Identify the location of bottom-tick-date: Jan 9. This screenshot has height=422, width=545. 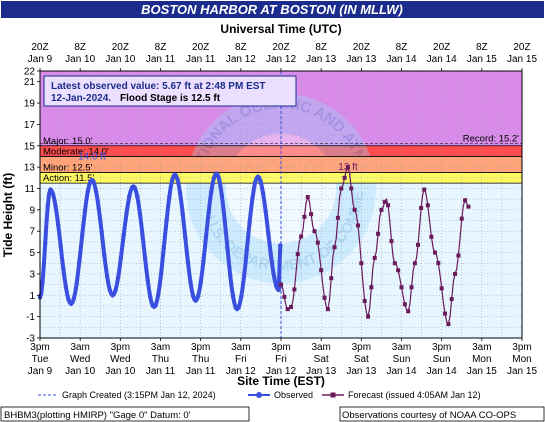
(40, 371).